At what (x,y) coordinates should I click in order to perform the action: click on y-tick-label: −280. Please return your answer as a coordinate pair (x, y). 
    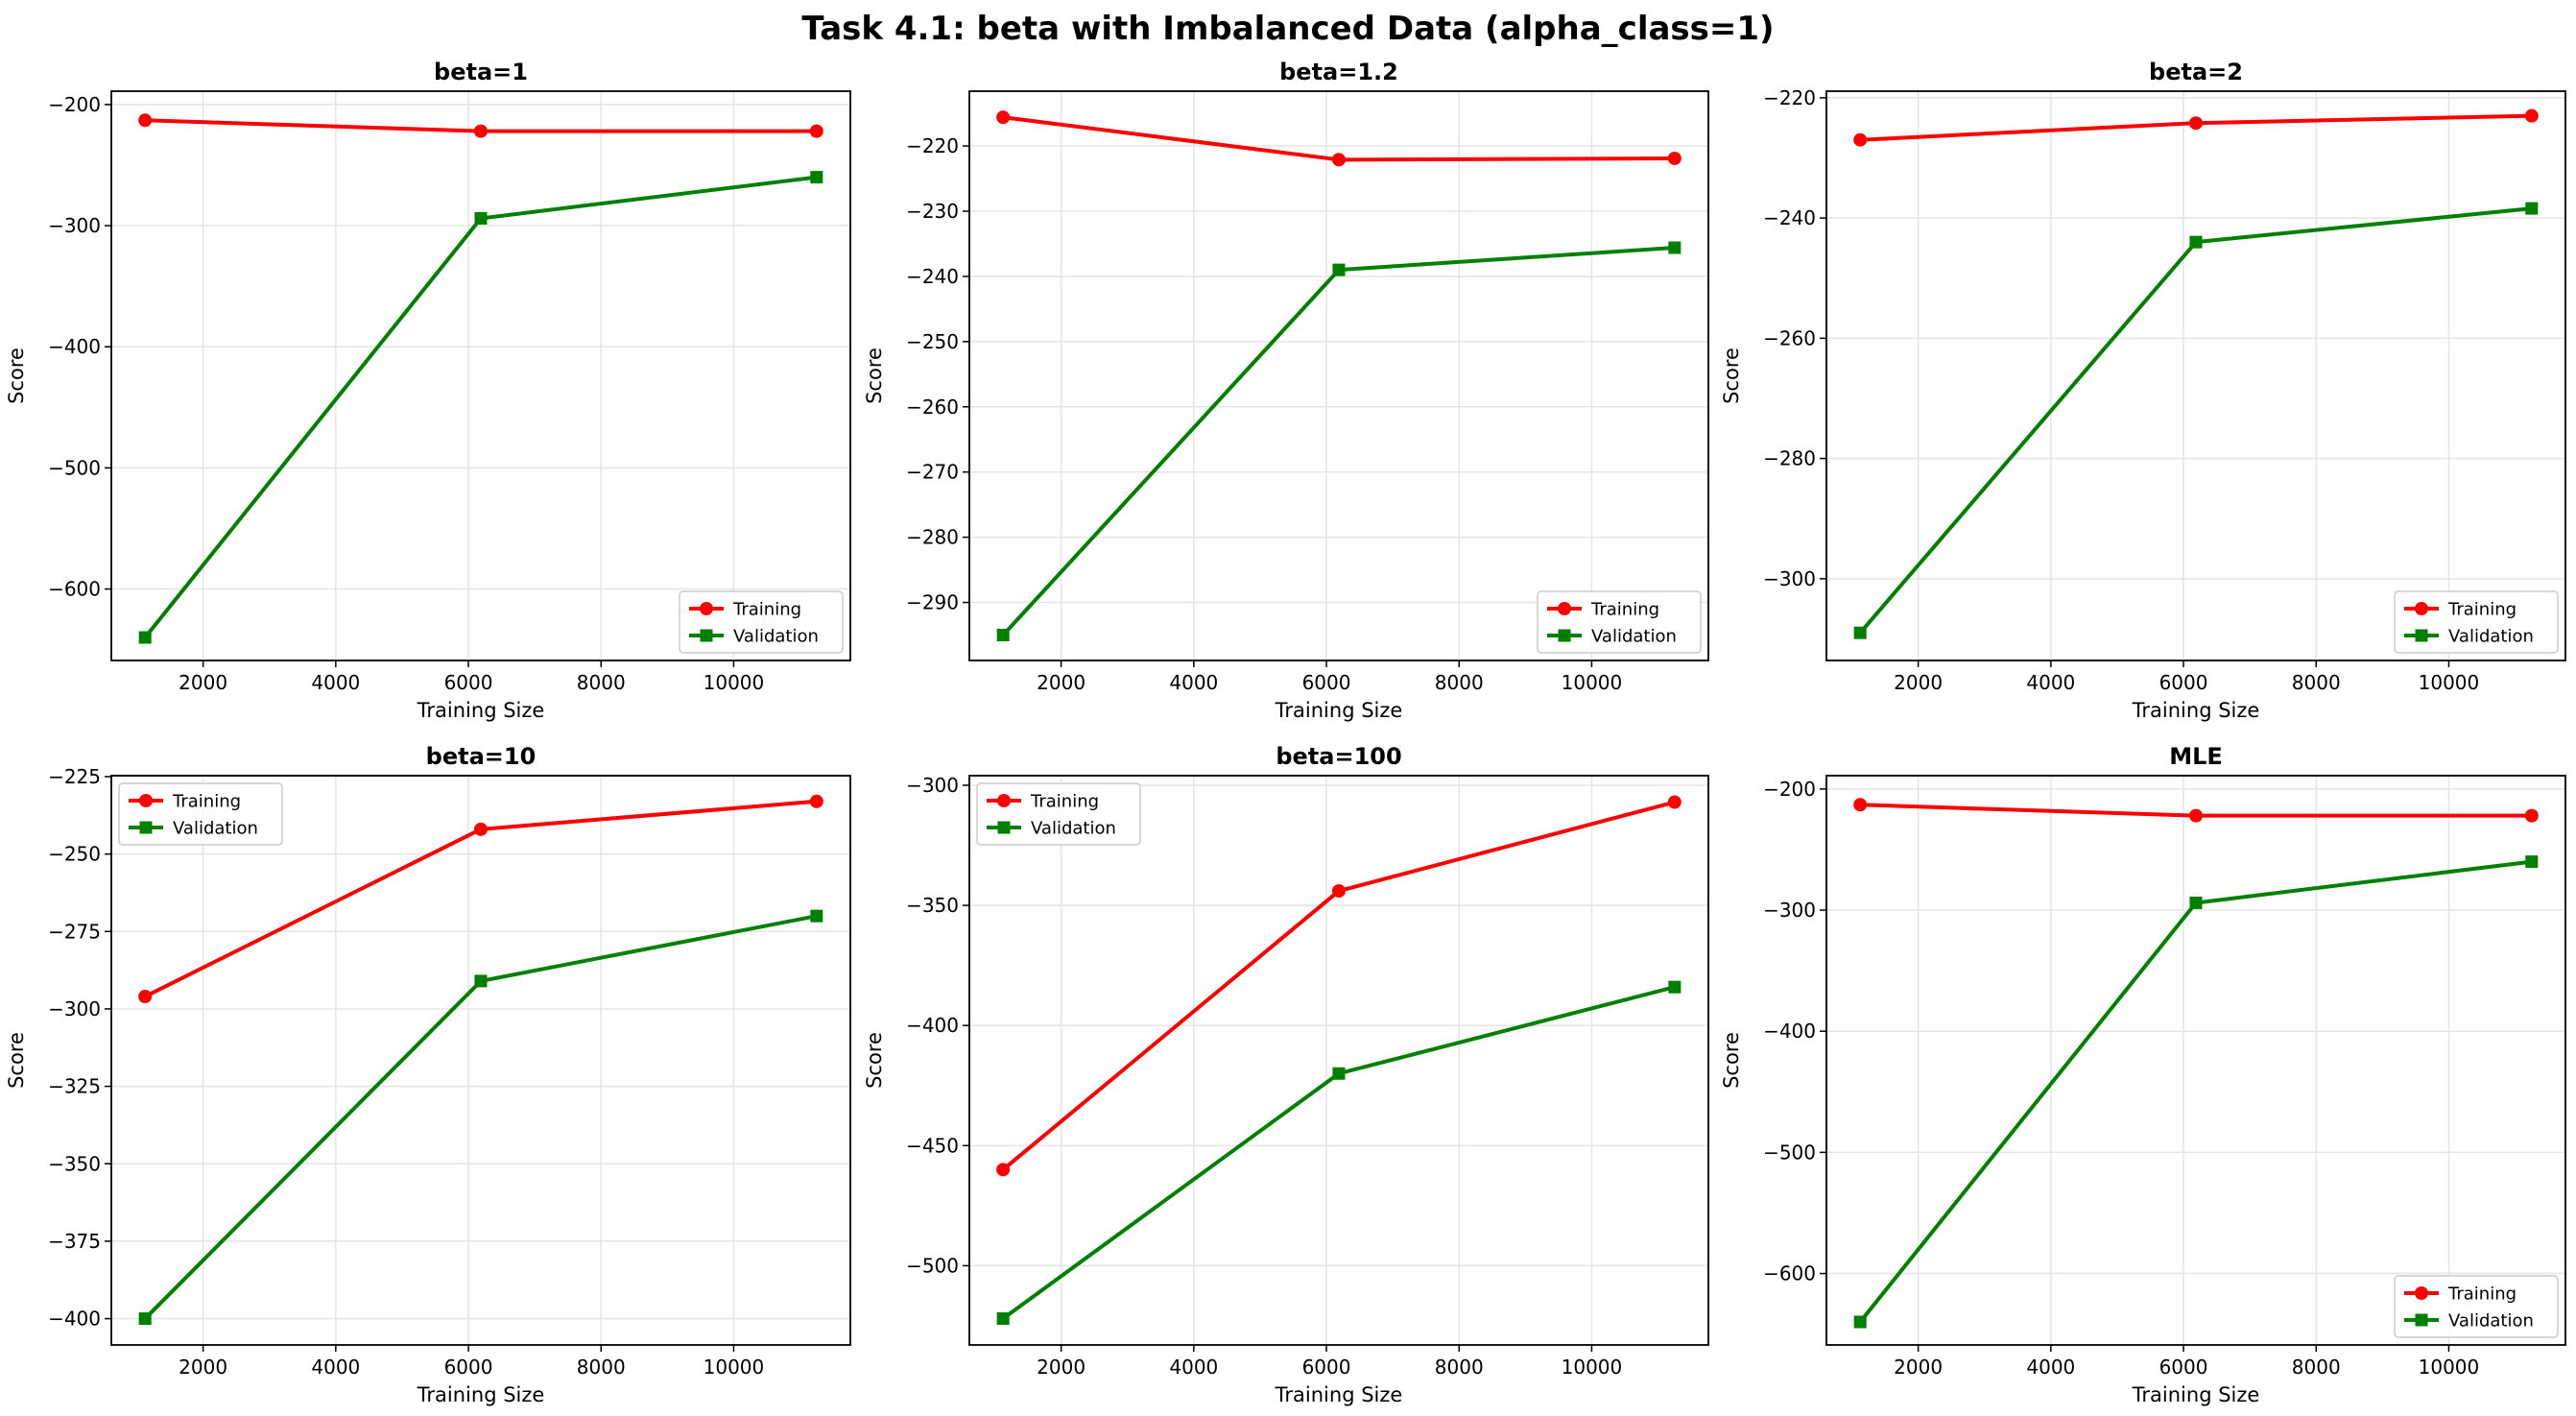
    Looking at the image, I should click on (932, 537).